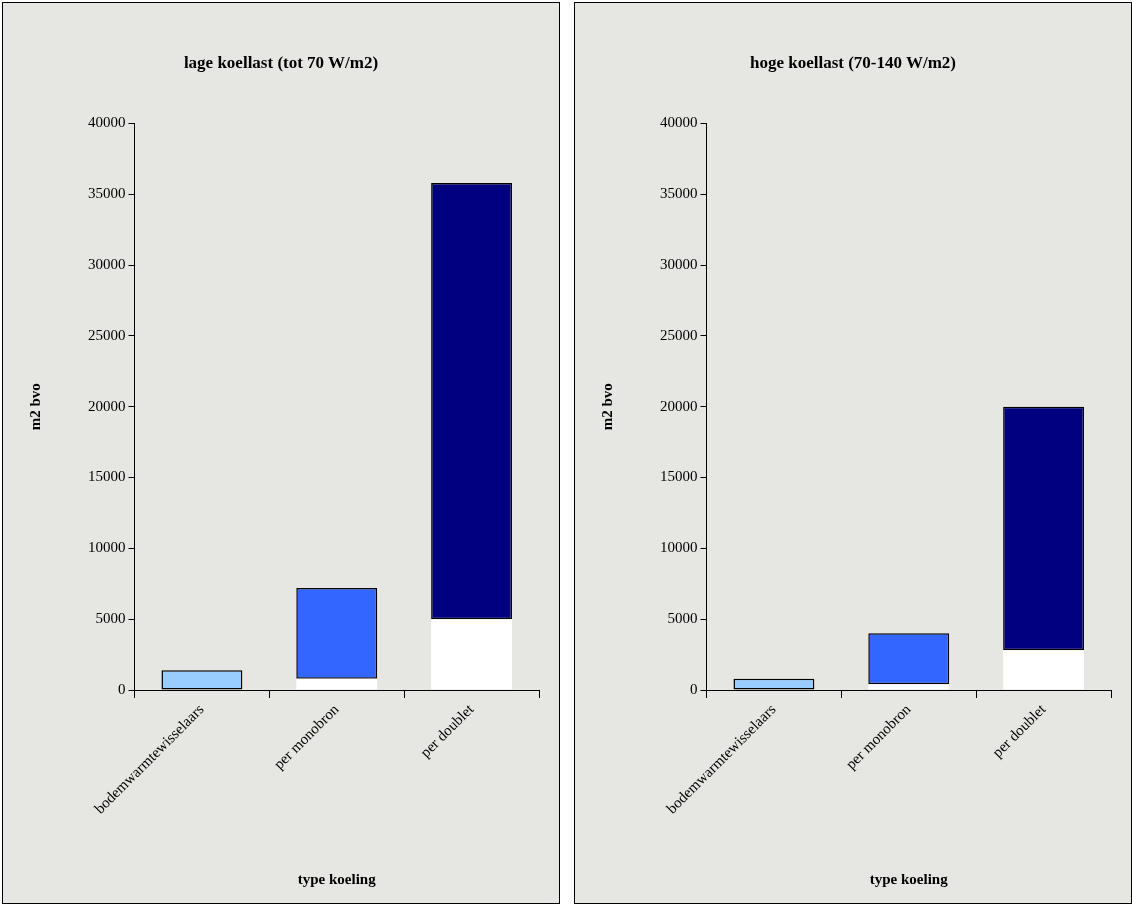  Describe the element at coordinates (281, 62) in the screenshot. I see `chart-title: lage koellast (tot 70 W/m2)` at that location.